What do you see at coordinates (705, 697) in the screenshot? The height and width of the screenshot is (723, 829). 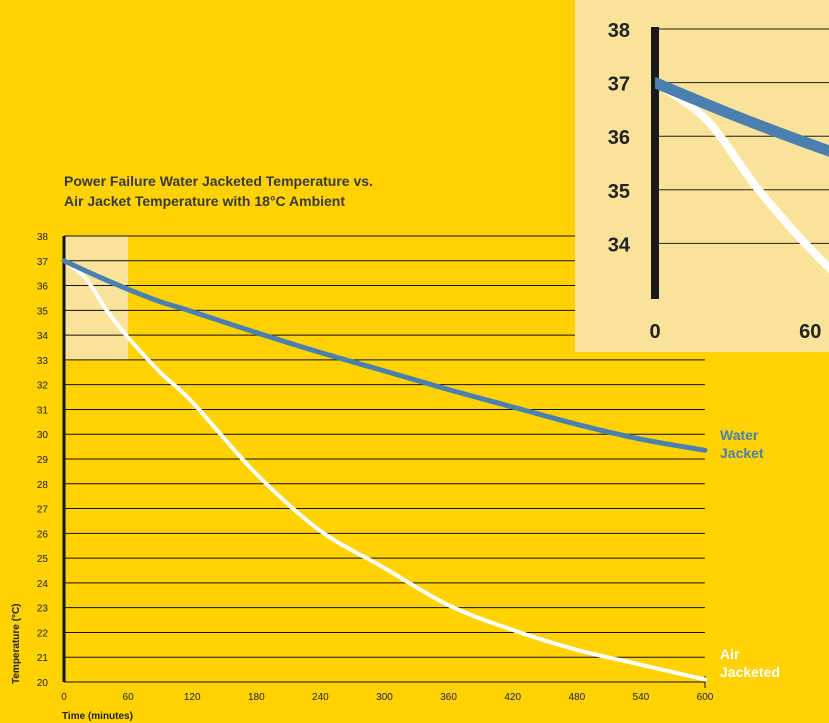 I see `x-tick-label: 600` at bounding box center [705, 697].